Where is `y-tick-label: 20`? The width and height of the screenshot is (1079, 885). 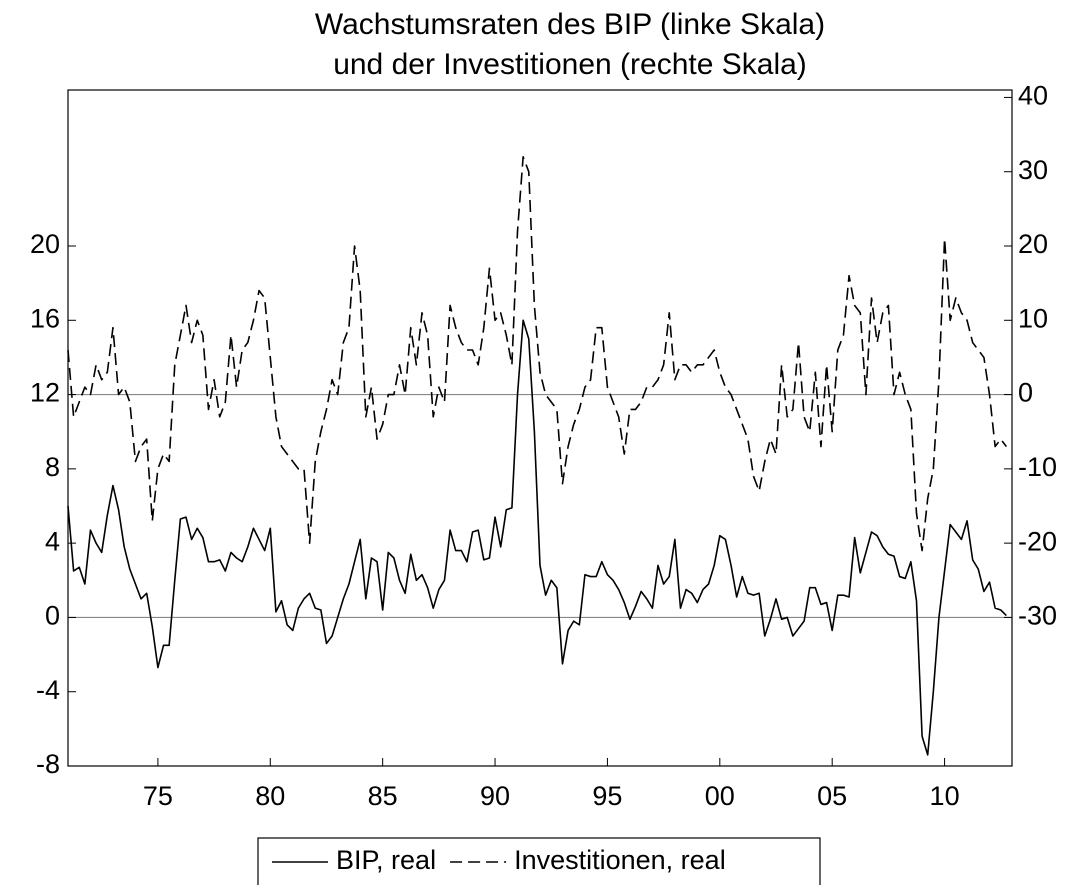 y-tick-label: 20 is located at coordinates (45, 244).